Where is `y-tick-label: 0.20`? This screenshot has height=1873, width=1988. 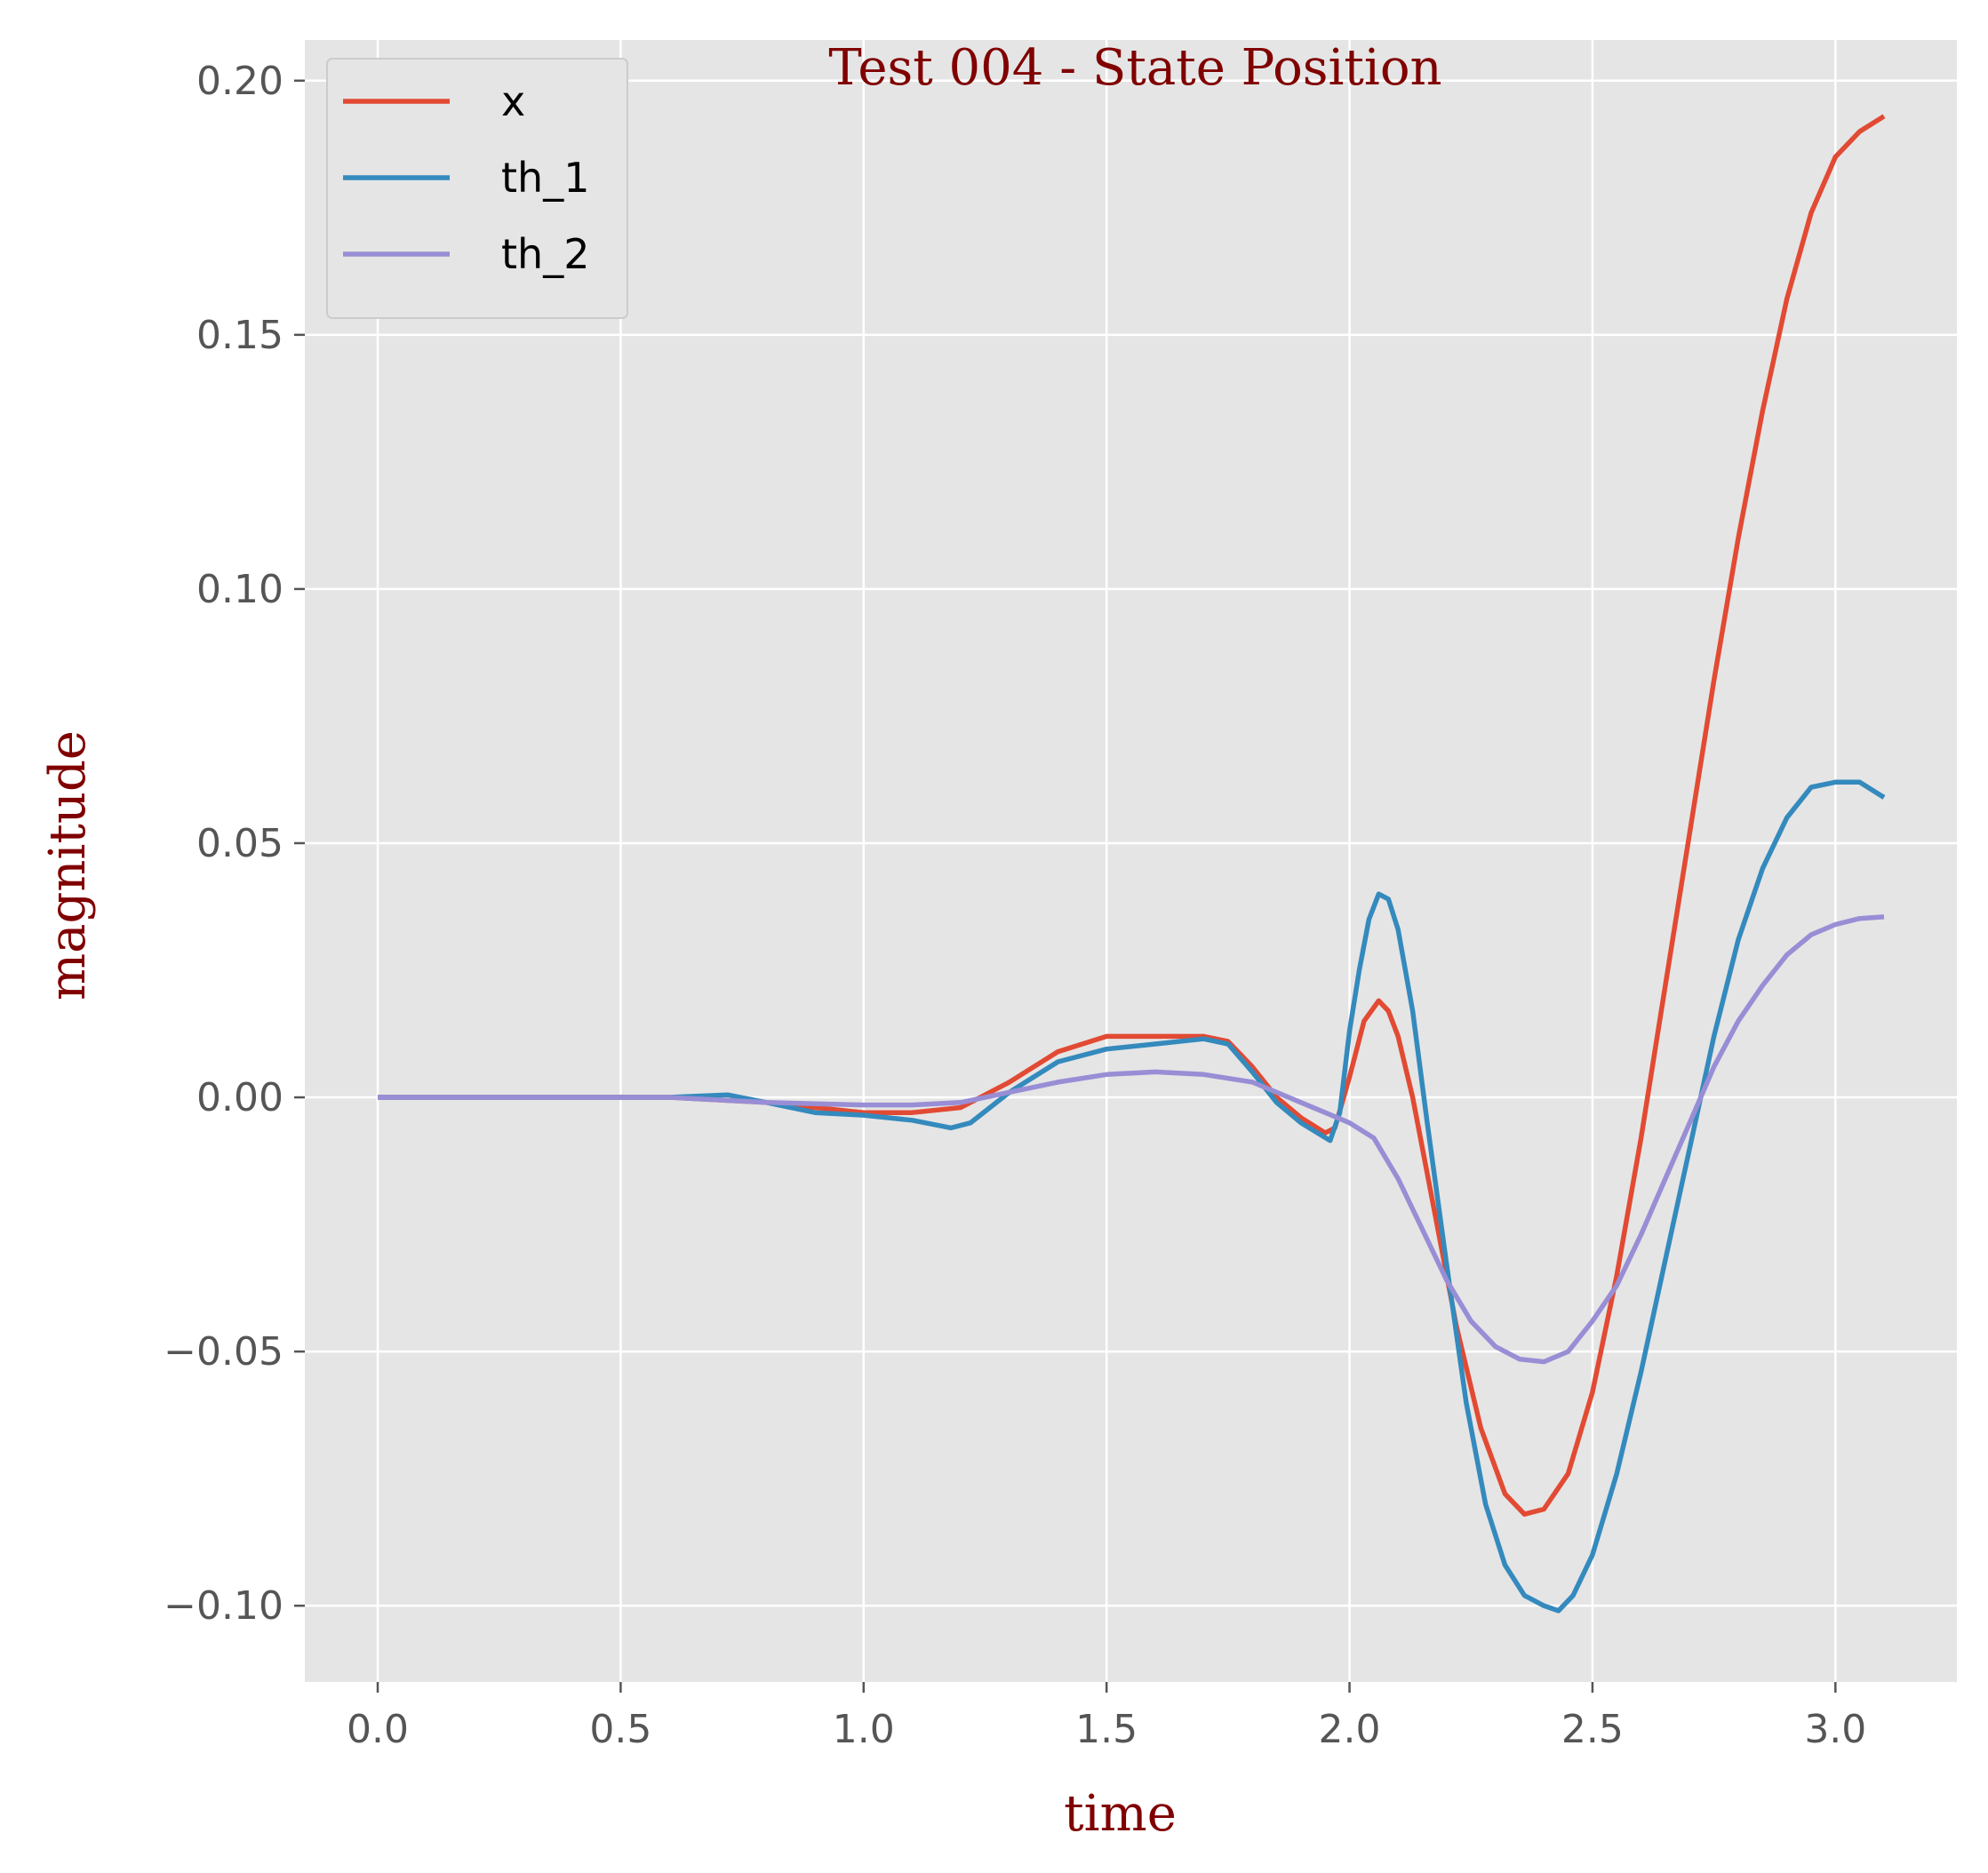
y-tick-label: 0.20 is located at coordinates (239, 81).